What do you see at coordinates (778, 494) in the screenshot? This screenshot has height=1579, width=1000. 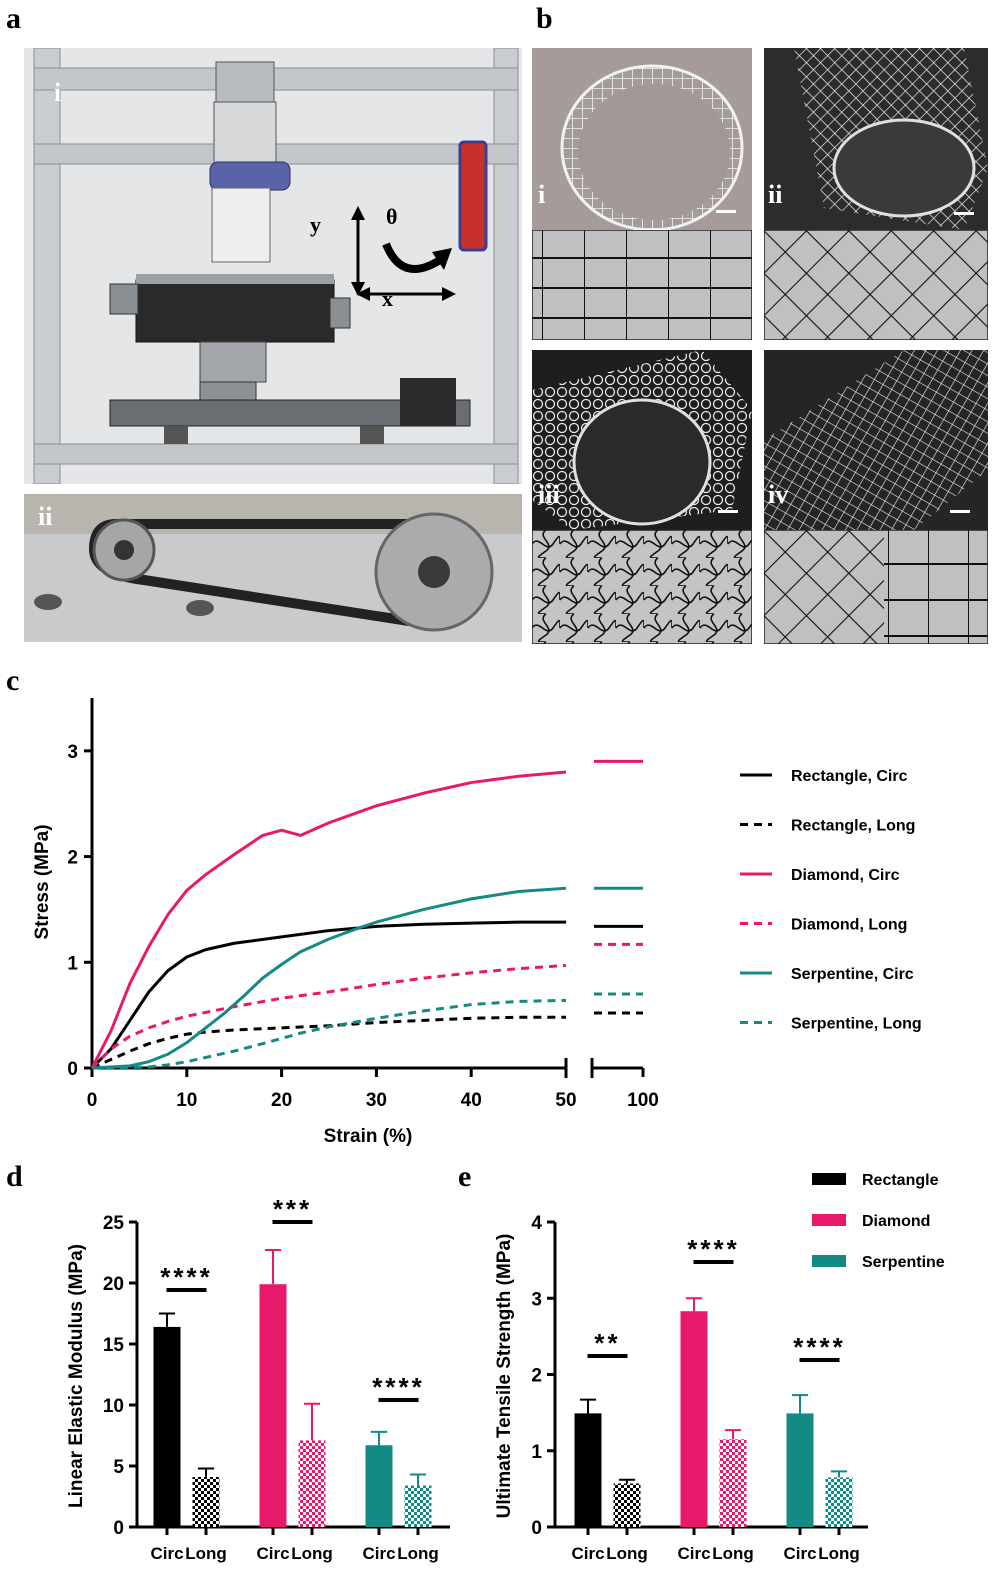 I see `panel-b-sub-iv: iv` at bounding box center [778, 494].